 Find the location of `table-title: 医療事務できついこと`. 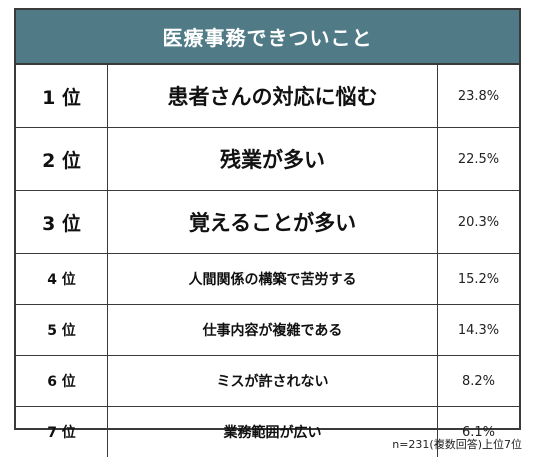

table-title: 医療事務できついこと is located at coordinates (267, 37).